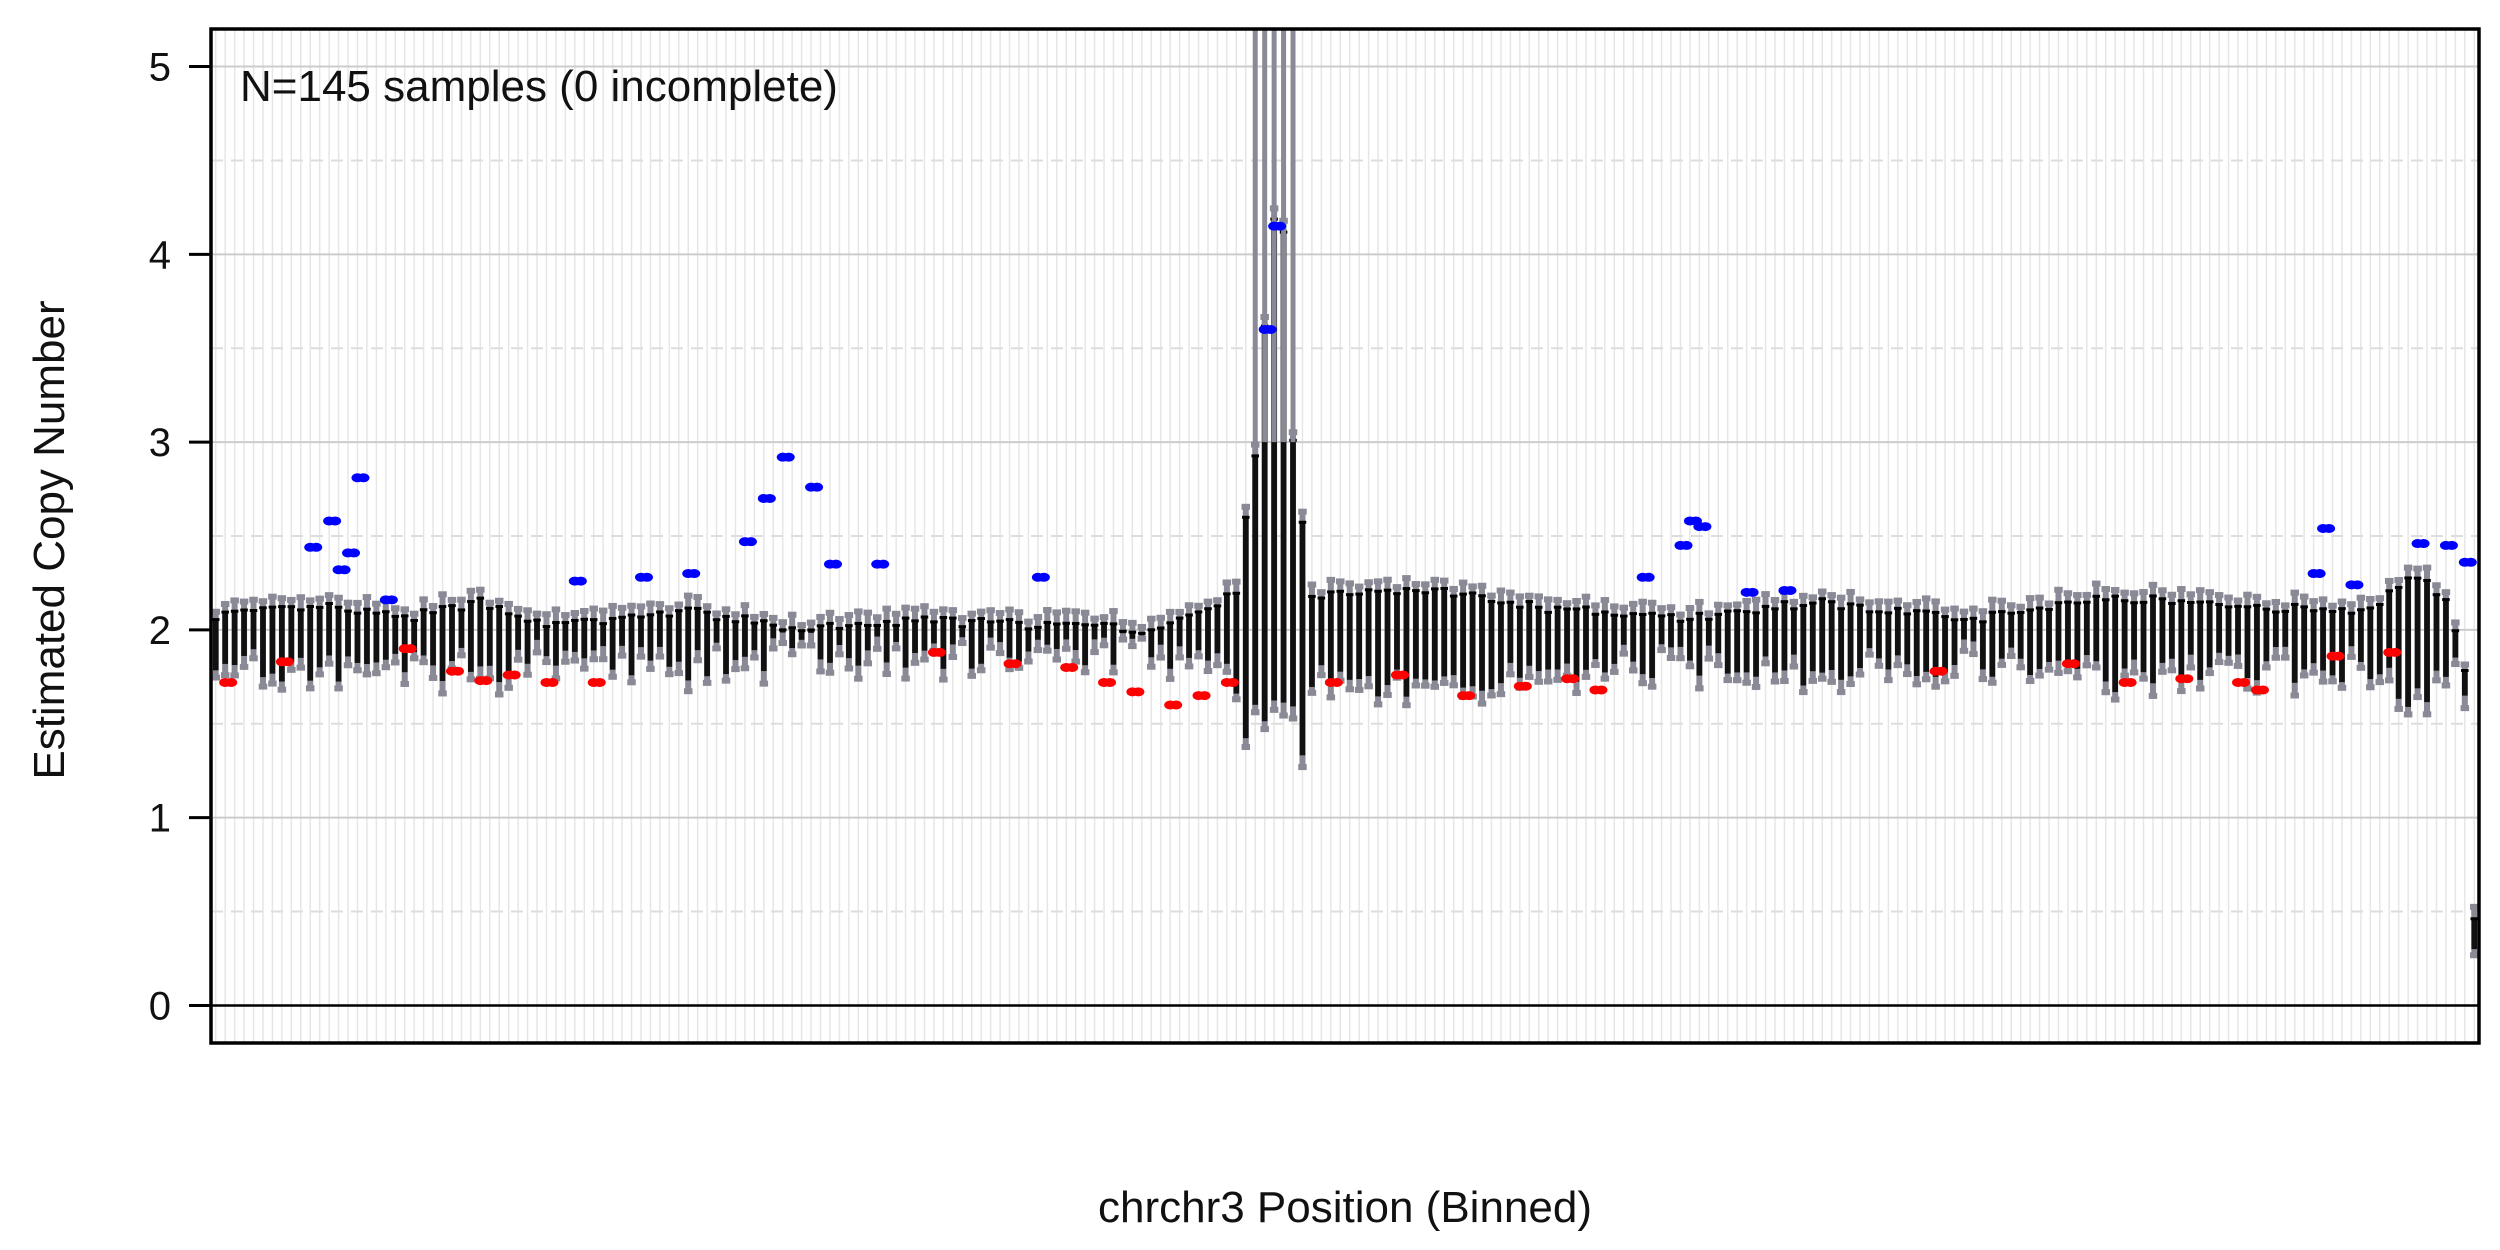 Image resolution: width=2500 pixels, height=1250 pixels. Describe the element at coordinates (160, 68) in the screenshot. I see `y-tick-label: 5` at that location.